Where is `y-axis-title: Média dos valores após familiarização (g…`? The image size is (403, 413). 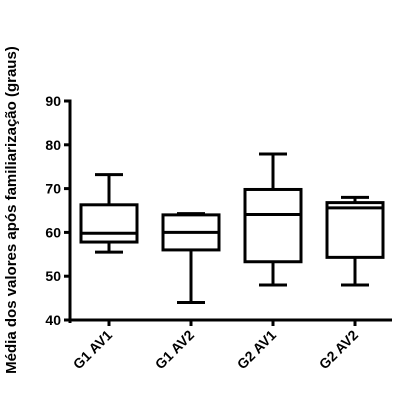 y-axis-title: Média dos valores após familiarização (g… is located at coordinates (11, 210).